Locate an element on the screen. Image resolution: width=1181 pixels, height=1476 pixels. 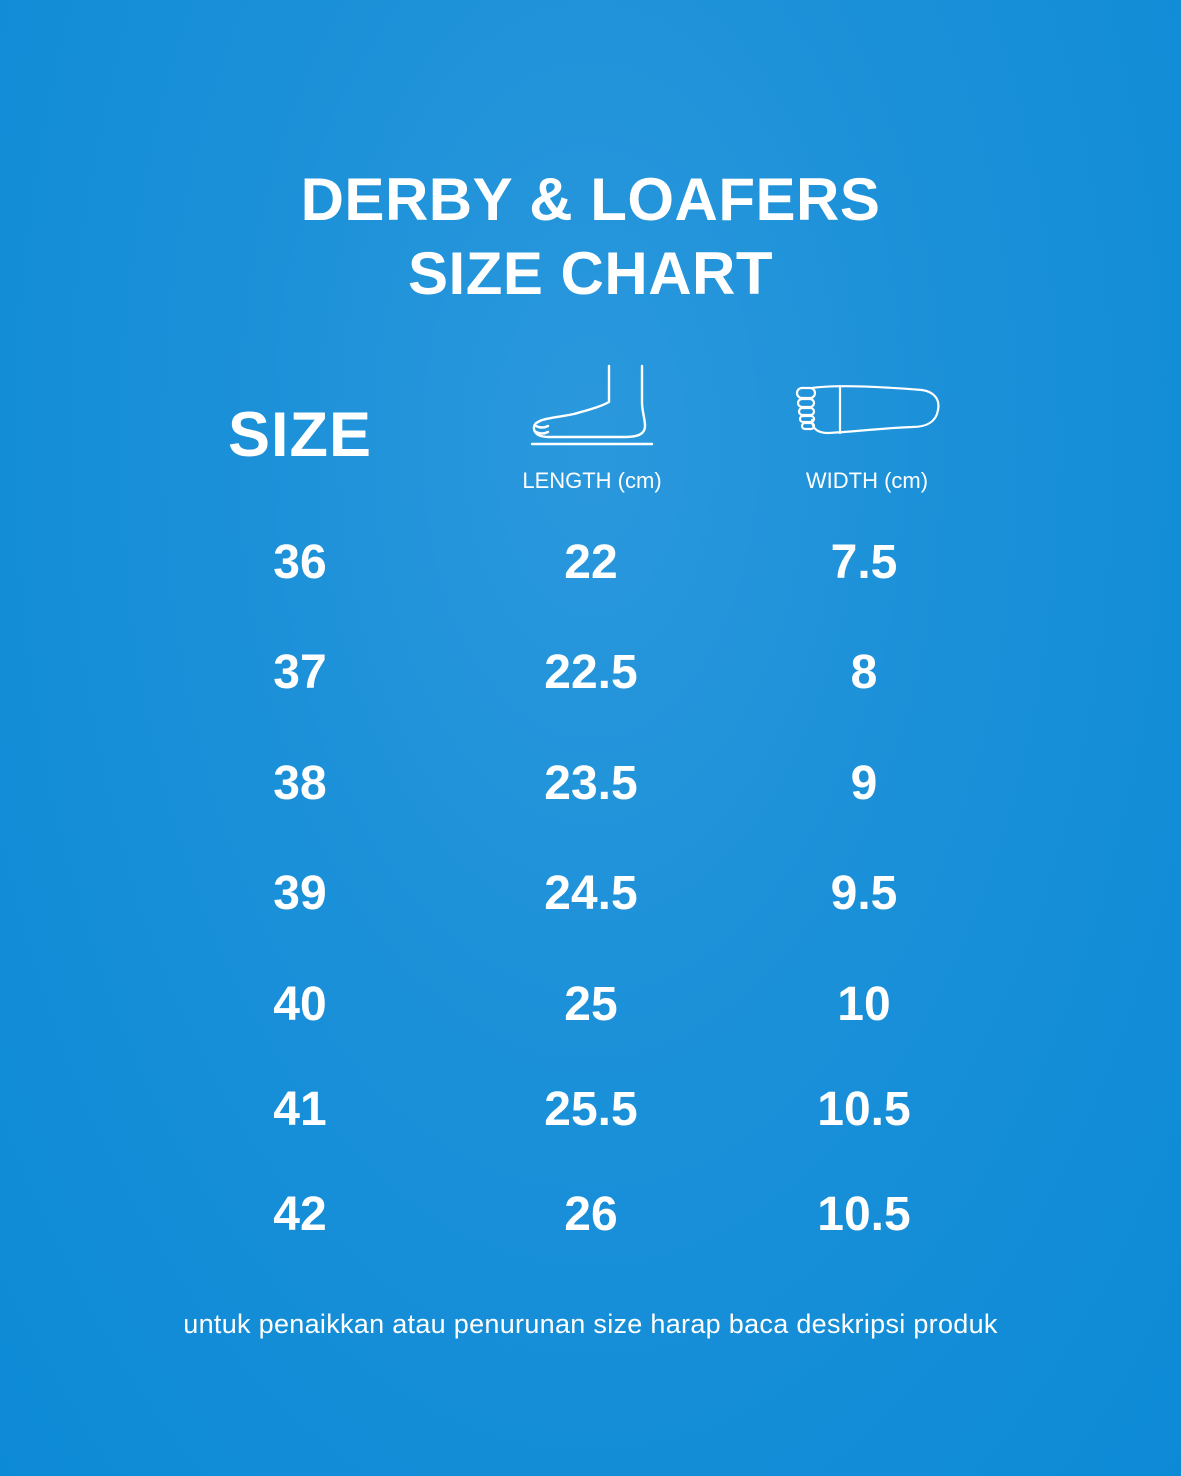
width-value: 7.5 is located at coordinates (864, 562).